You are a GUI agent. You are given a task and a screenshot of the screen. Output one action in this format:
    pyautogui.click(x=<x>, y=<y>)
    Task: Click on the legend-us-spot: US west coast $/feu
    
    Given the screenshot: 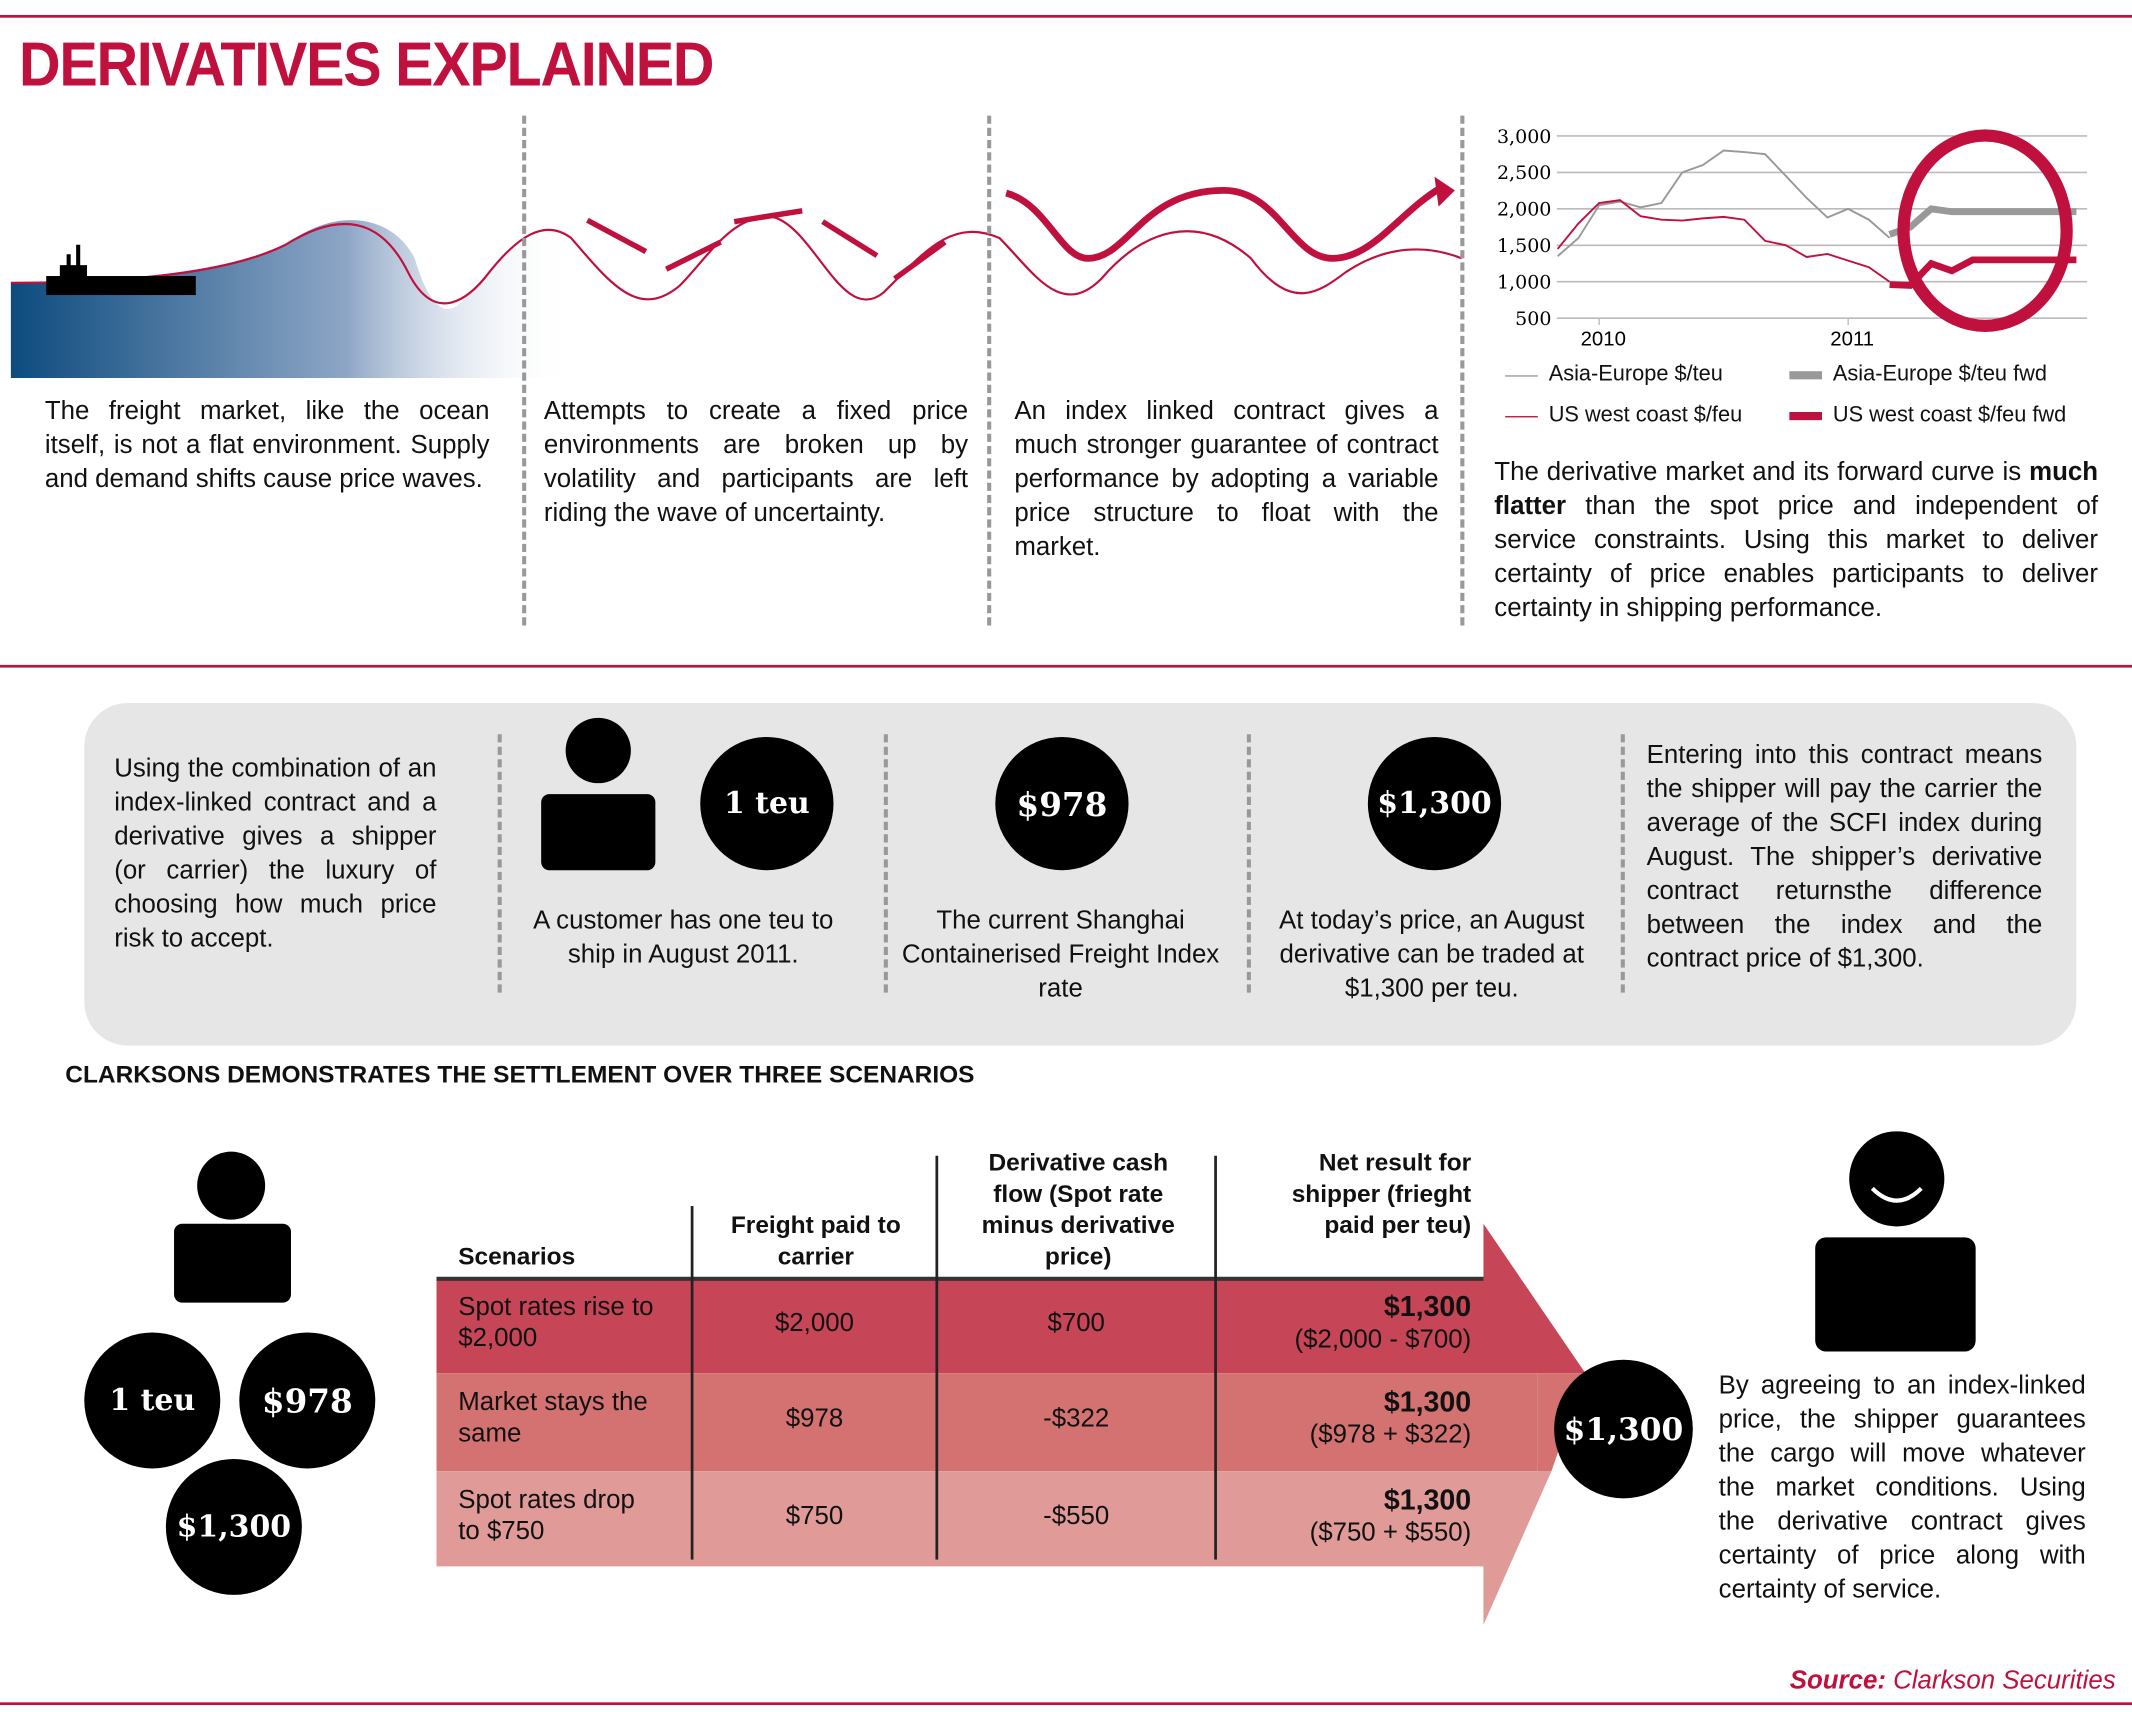 What is the action you would take?
    pyautogui.click(x=1623, y=416)
    